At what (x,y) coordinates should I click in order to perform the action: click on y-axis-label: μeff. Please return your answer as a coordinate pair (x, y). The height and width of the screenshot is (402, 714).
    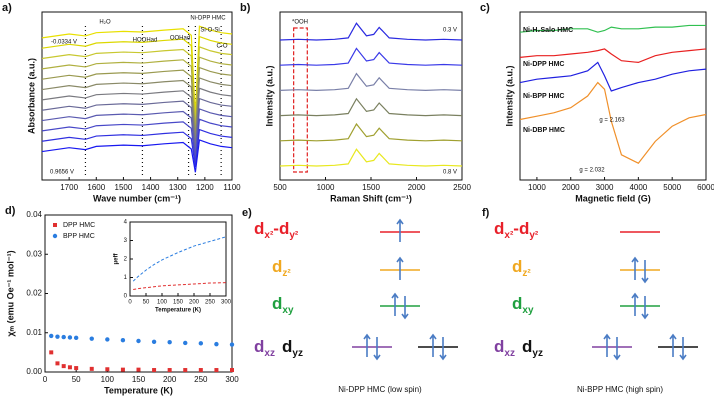
    Looking at the image, I should click on (117, 259).